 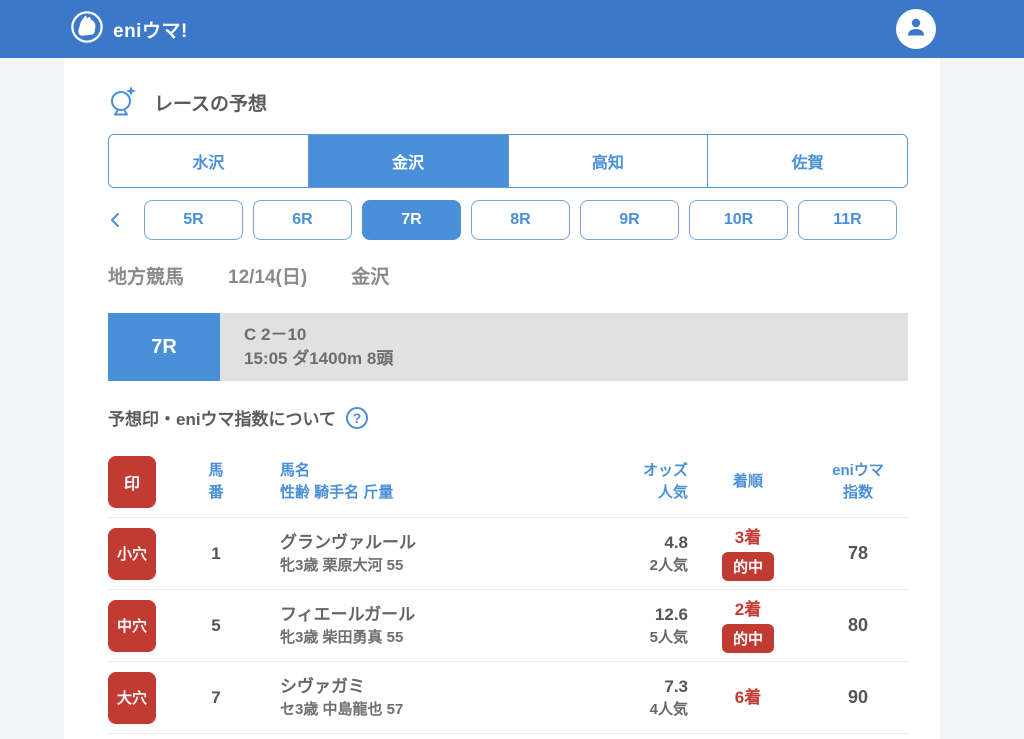 I want to click on race-button-7r: 7R, so click(x=411, y=220).